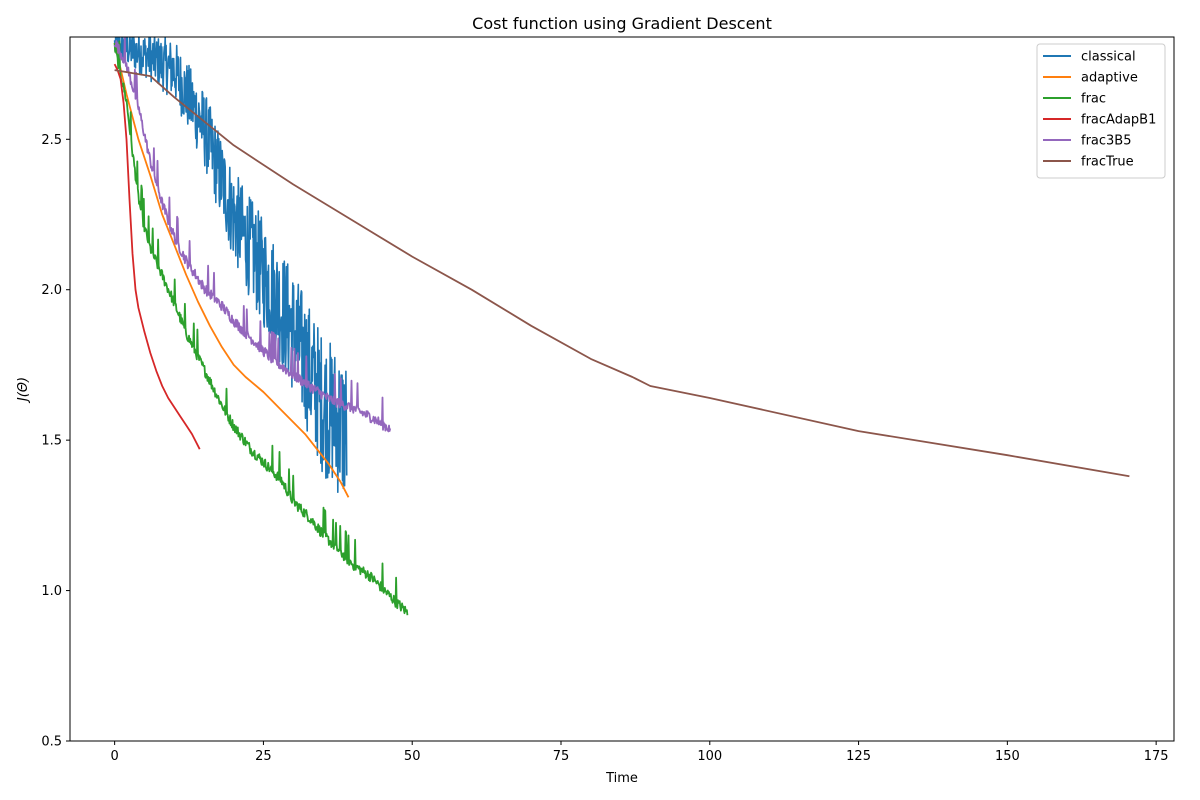  What do you see at coordinates (1109, 78) in the screenshot?
I see `legend-label-adaptive: adaptive` at bounding box center [1109, 78].